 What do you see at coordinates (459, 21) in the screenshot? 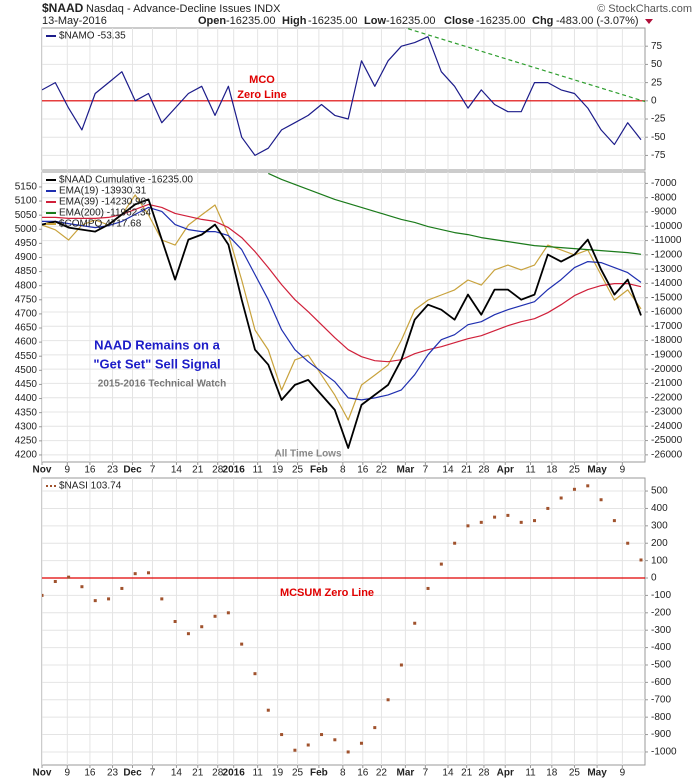
I see `quote-label: Close` at bounding box center [459, 21].